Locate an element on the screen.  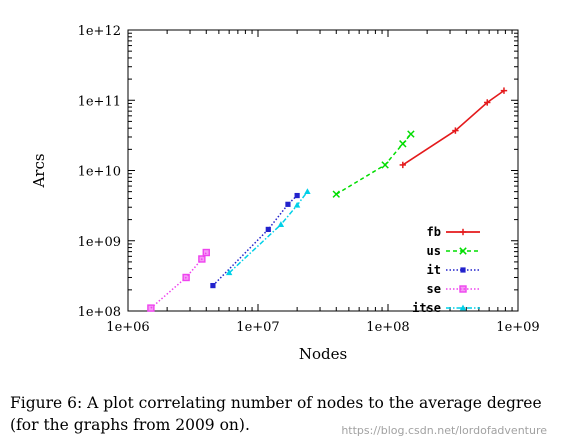
series-se-line is located at coordinates (178, 280).